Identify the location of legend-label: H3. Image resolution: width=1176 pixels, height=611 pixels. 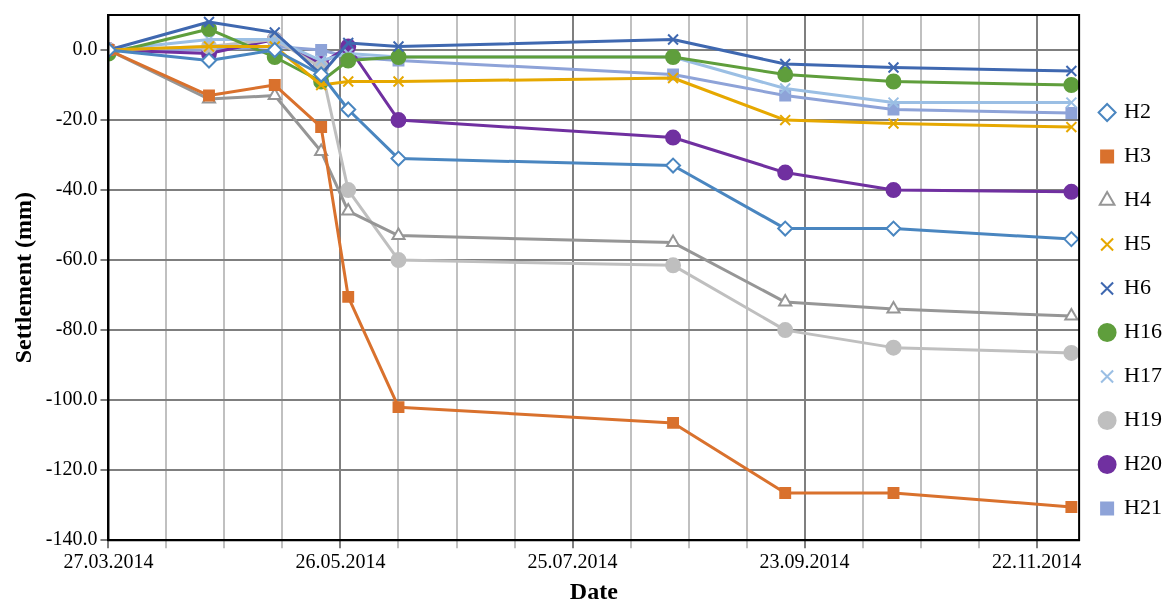
(1137, 155).